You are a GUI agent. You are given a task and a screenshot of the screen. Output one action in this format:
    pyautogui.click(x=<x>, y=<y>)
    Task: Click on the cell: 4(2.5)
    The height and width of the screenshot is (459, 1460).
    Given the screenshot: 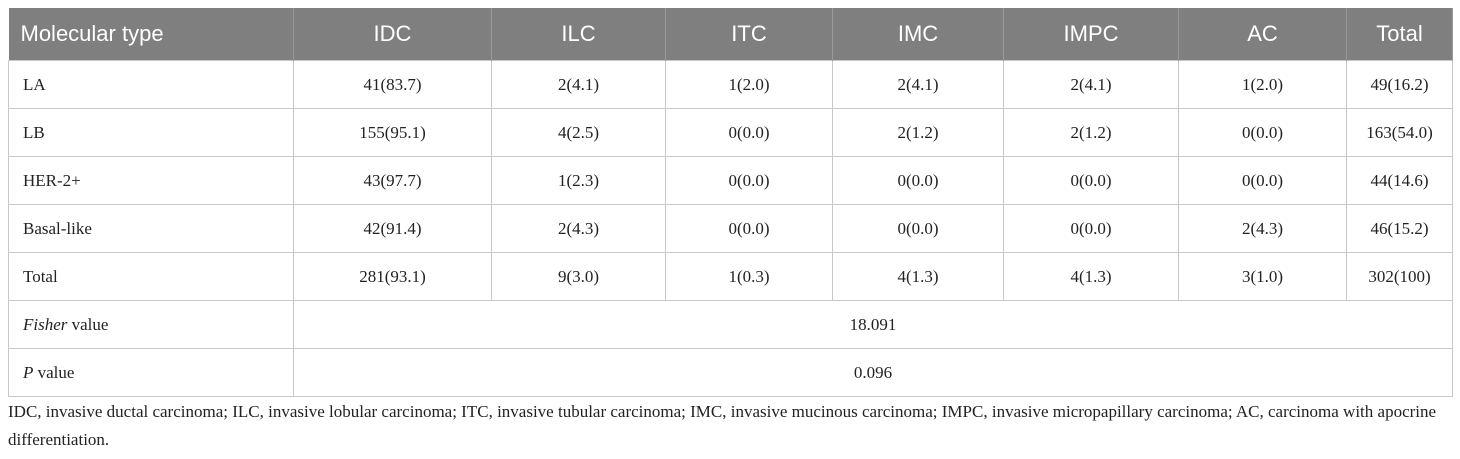 What is the action you would take?
    pyautogui.click(x=578, y=132)
    